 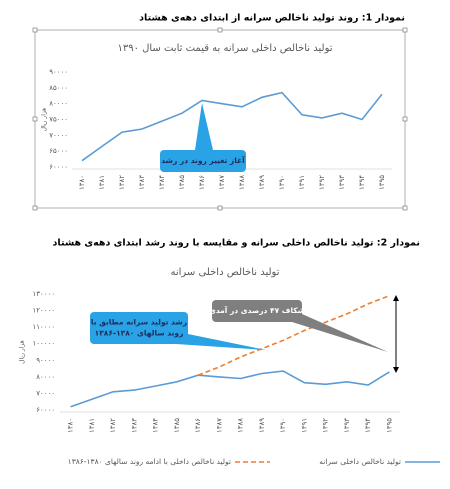 What do you see at coordinates (139, 322) in the screenshot?
I see `callout-text: رشد تولید سرانه مطابق با` at bounding box center [139, 322].